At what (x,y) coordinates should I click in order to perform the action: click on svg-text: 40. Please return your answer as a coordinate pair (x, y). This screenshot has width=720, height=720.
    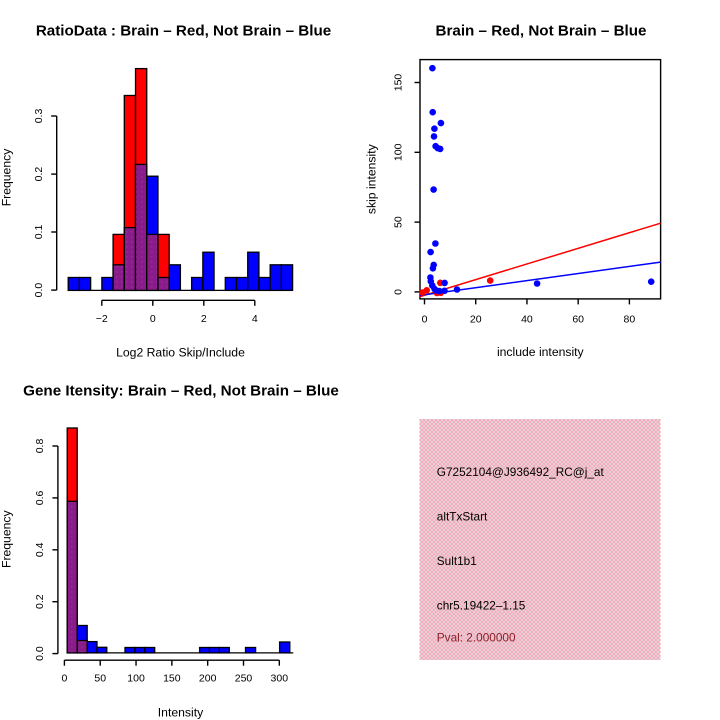
    Looking at the image, I should click on (527, 319).